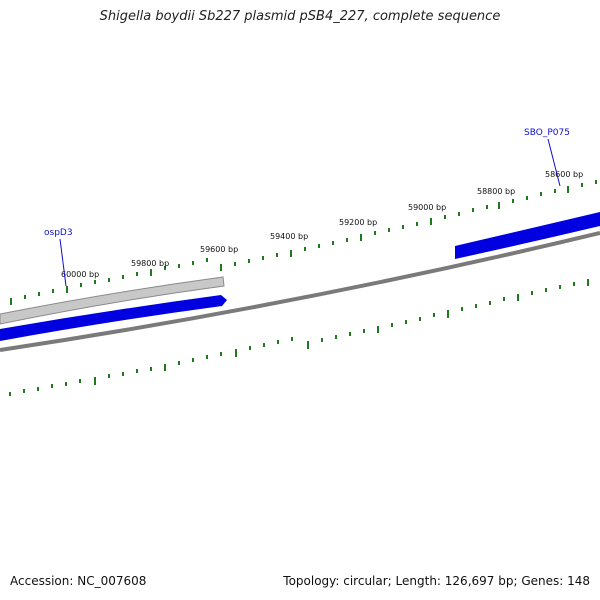 This screenshot has height=600, width=600. What do you see at coordinates (58, 233) in the screenshot?
I see `gene-label-ospD3: ospD3` at bounding box center [58, 233].